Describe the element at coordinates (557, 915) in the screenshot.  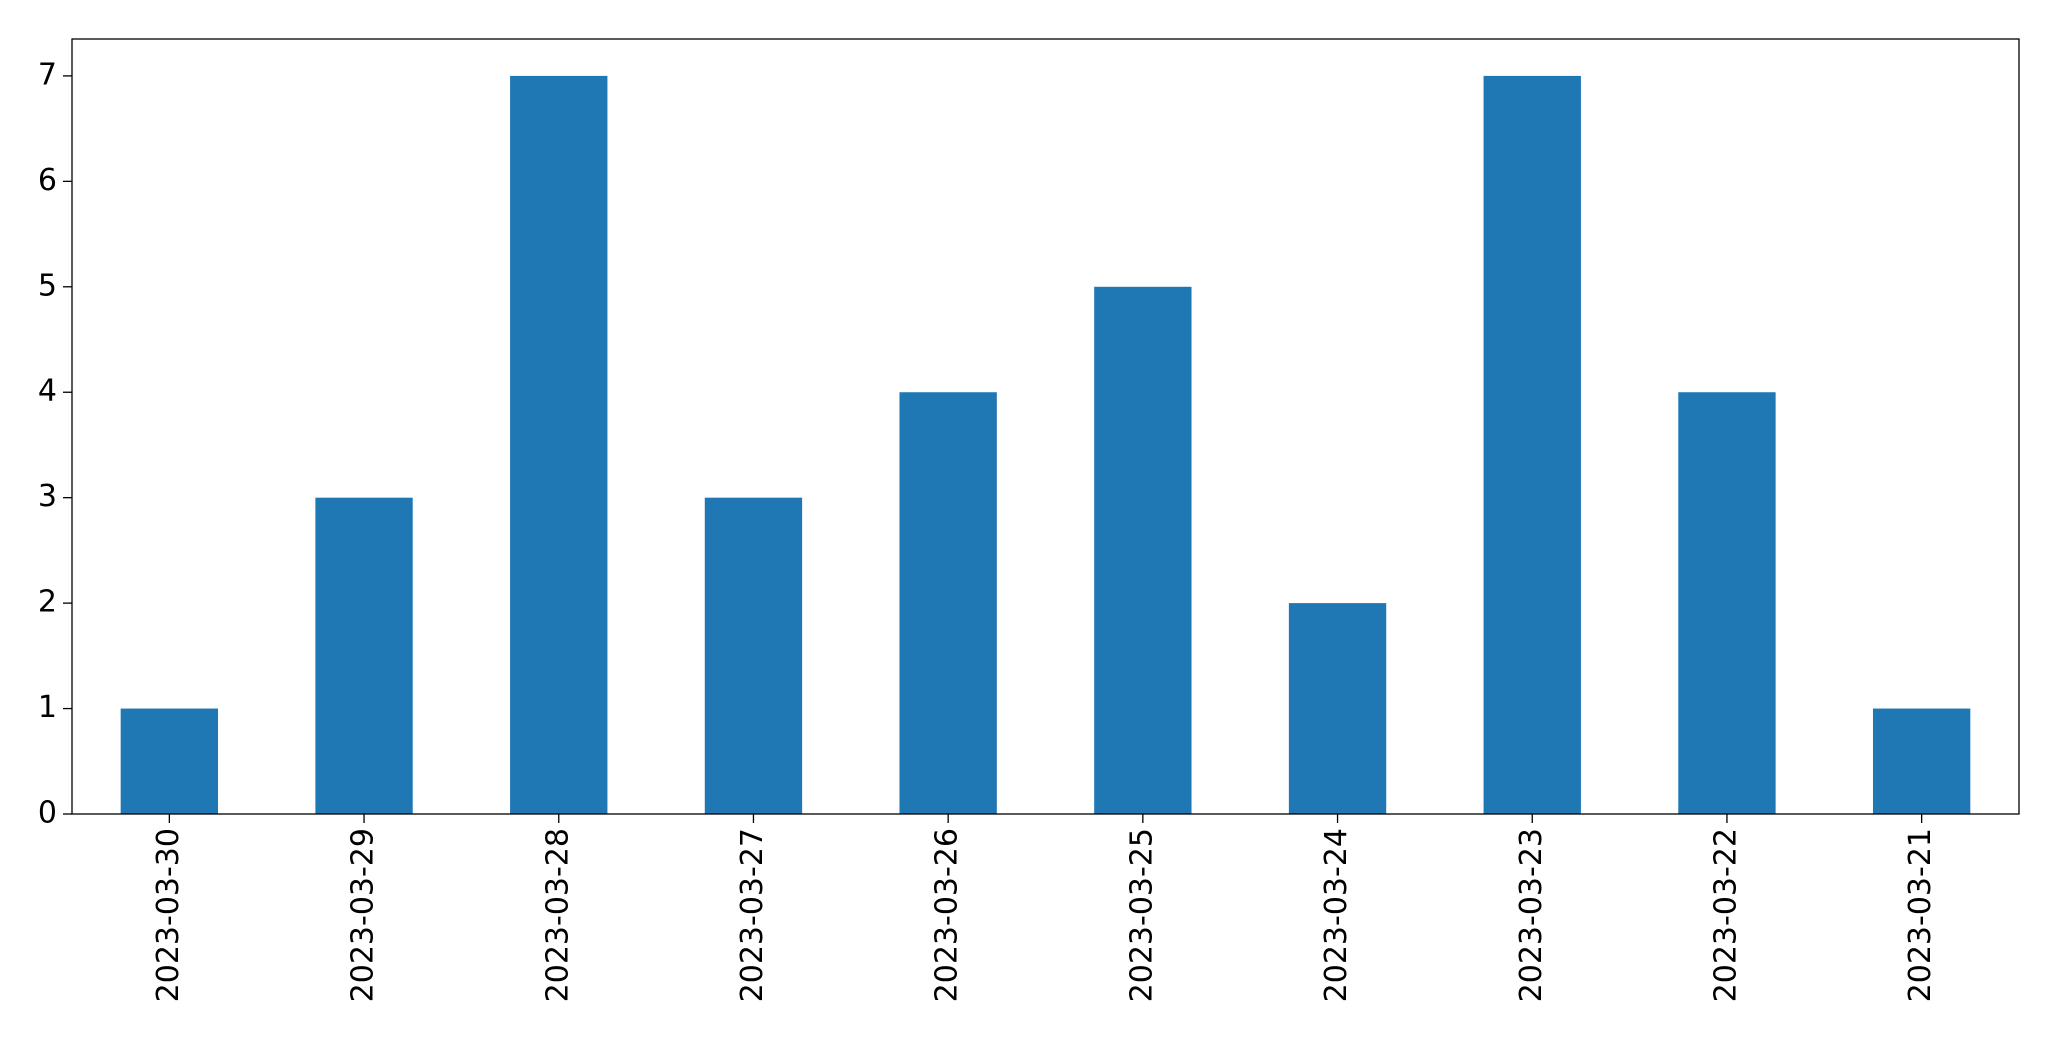
I see `x-tick-label: 2023-03-28` at that location.